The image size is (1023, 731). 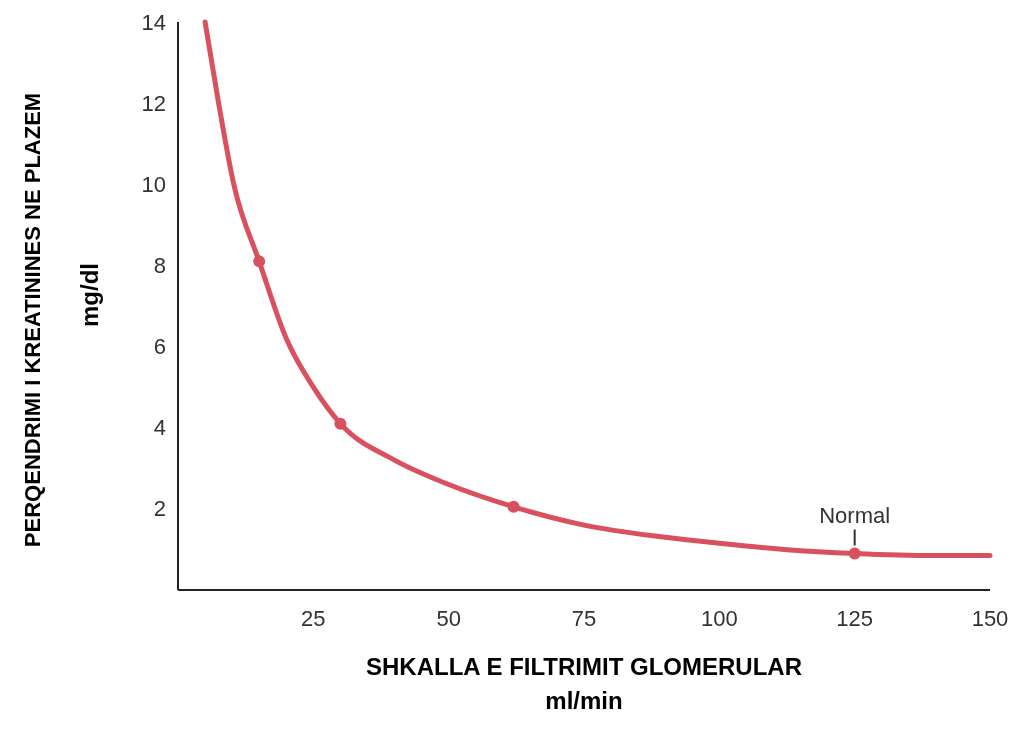 I want to click on y-tick-label: 12, so click(x=153, y=103).